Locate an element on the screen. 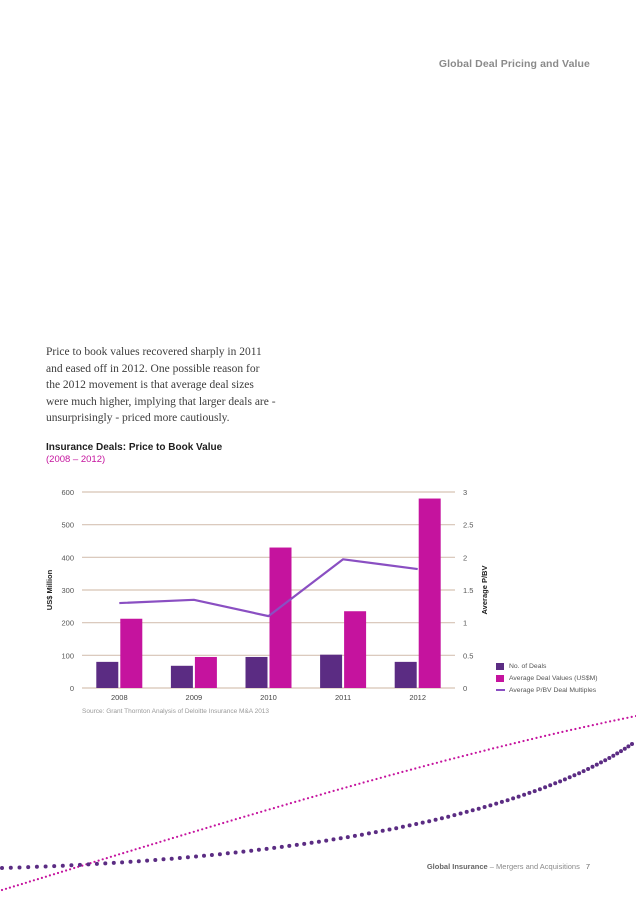 This screenshot has height=900, width=636. y-axis-label: US$ Million is located at coordinates (49, 589).